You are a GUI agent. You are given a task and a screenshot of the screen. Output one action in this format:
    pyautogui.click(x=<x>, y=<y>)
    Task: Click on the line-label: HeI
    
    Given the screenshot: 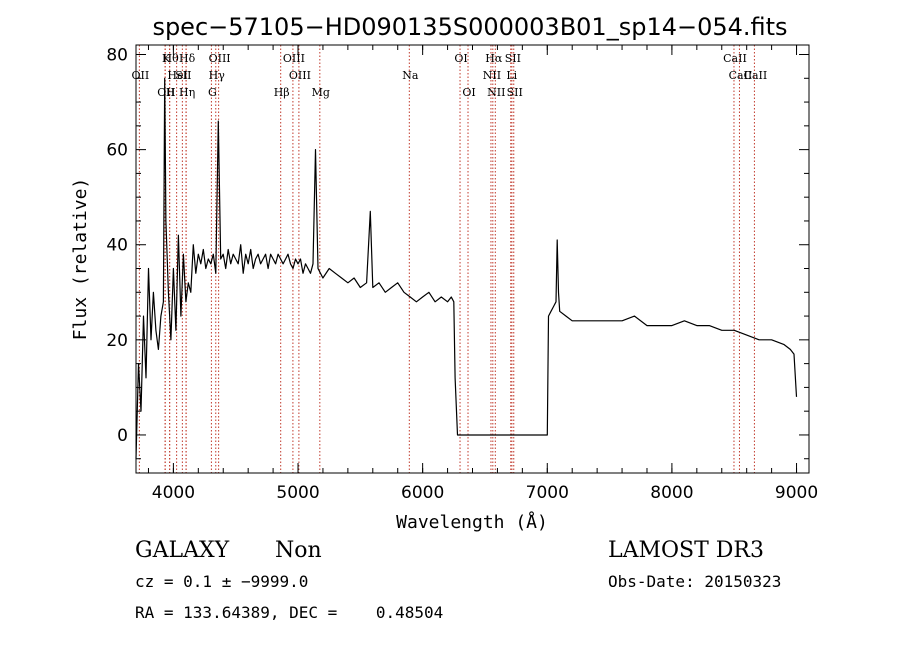 What is the action you would take?
    pyautogui.click(x=177, y=75)
    